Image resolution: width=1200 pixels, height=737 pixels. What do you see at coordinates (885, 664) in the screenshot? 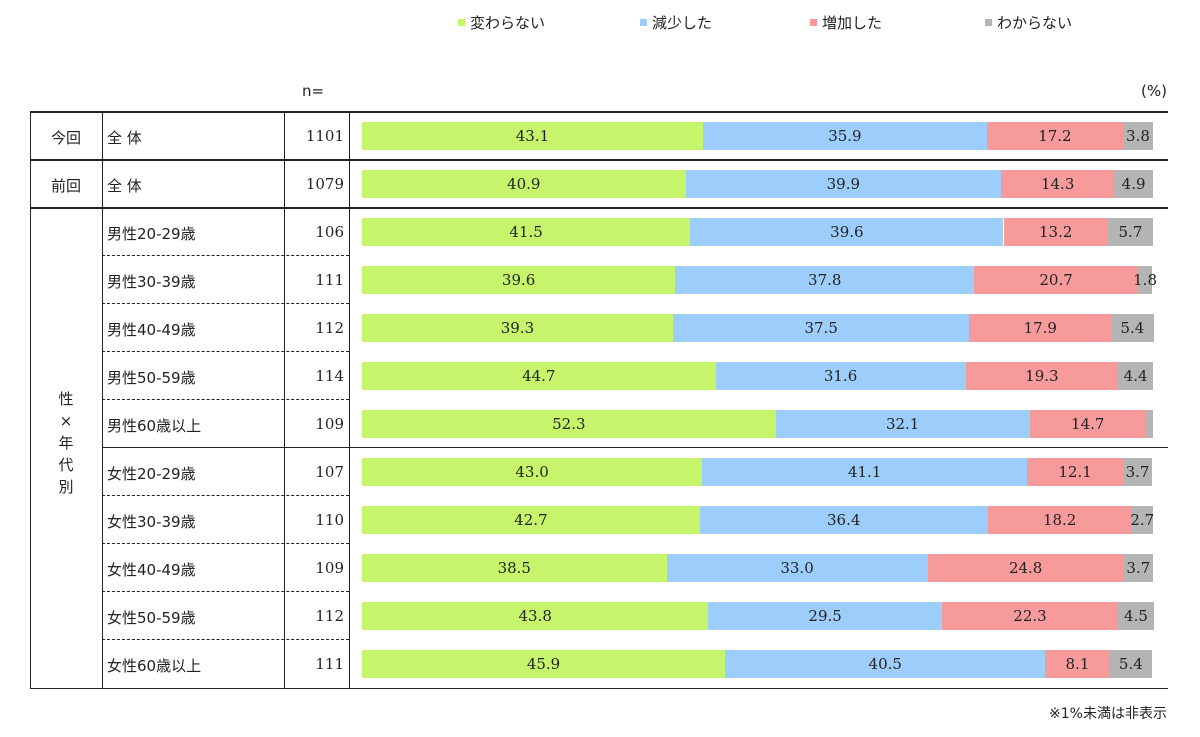
I see `bar-value-label: 40.5` at bounding box center [885, 664].